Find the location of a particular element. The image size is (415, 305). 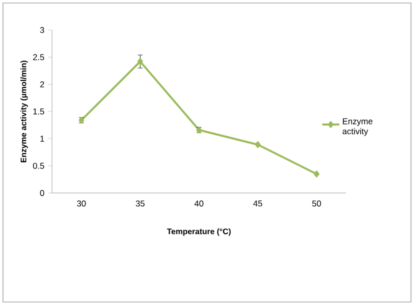

x-tick-label: 30 is located at coordinates (81, 203).